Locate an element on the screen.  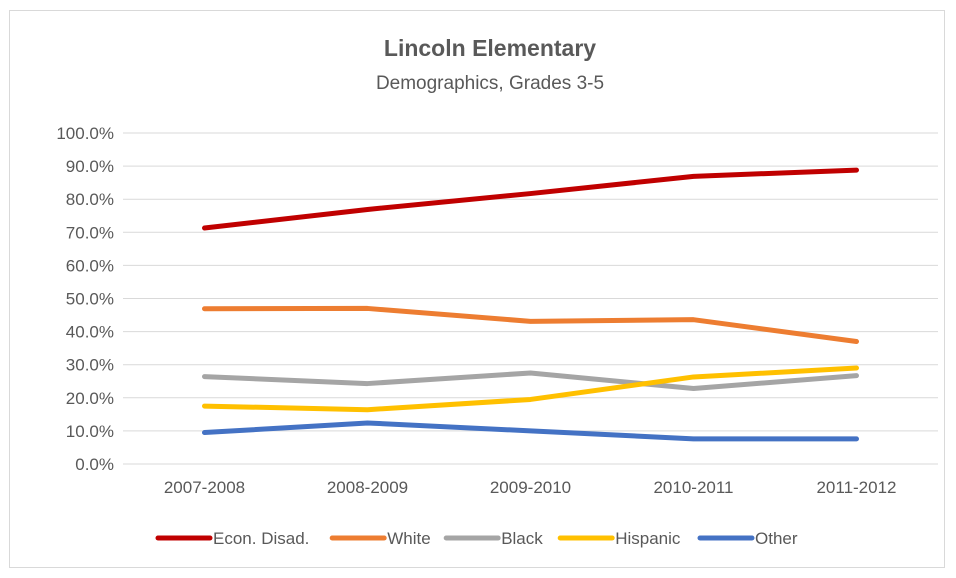
legend-label: Hispanic is located at coordinates (648, 538).